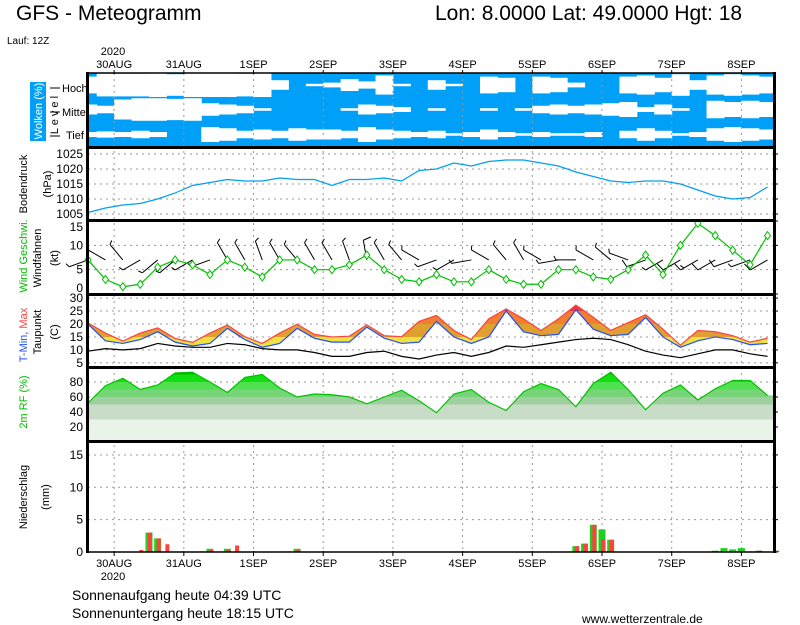 Image resolution: width=800 pixels, height=625 pixels. What do you see at coordinates (602, 65) in the screenshot?
I see `day-label-top: 6SEP` at bounding box center [602, 65].